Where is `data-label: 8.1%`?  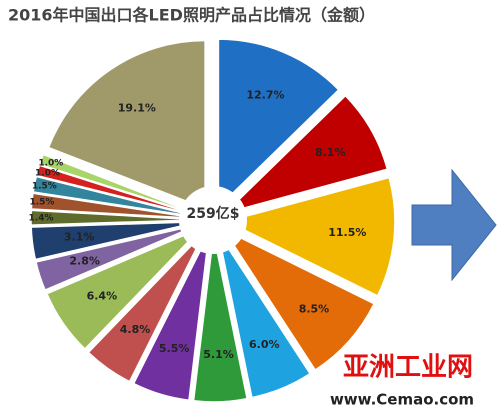
data-label: 8.1% is located at coordinates (330, 152).